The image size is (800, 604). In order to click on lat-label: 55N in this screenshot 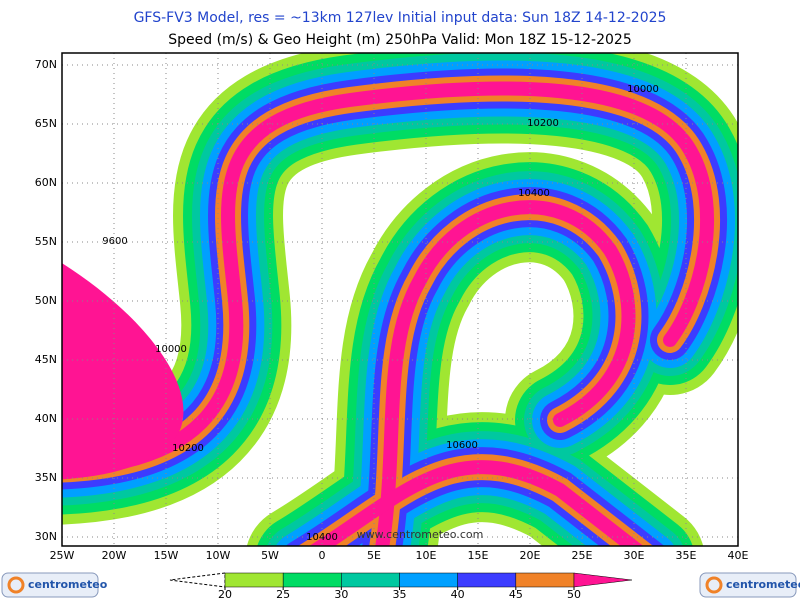, I will do `click(46, 241)`.